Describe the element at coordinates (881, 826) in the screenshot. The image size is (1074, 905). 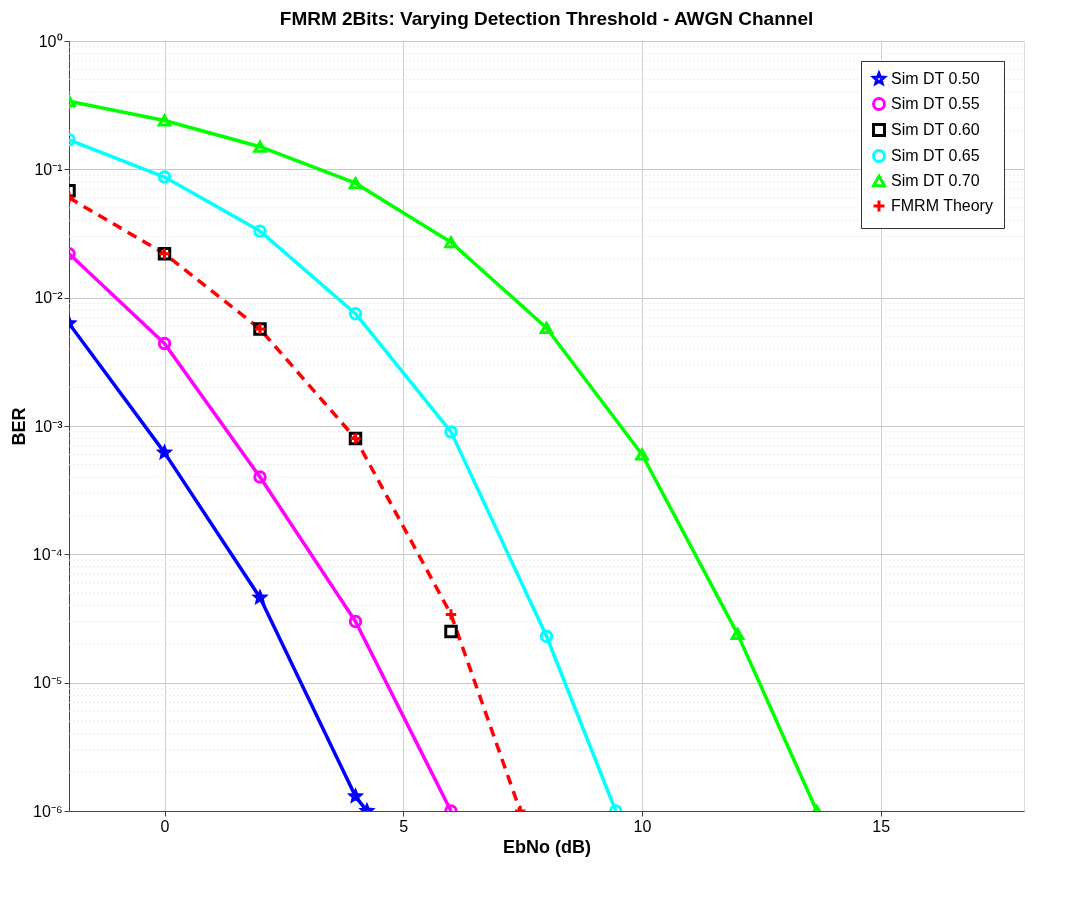
I see `x-tick-label: 15` at that location.